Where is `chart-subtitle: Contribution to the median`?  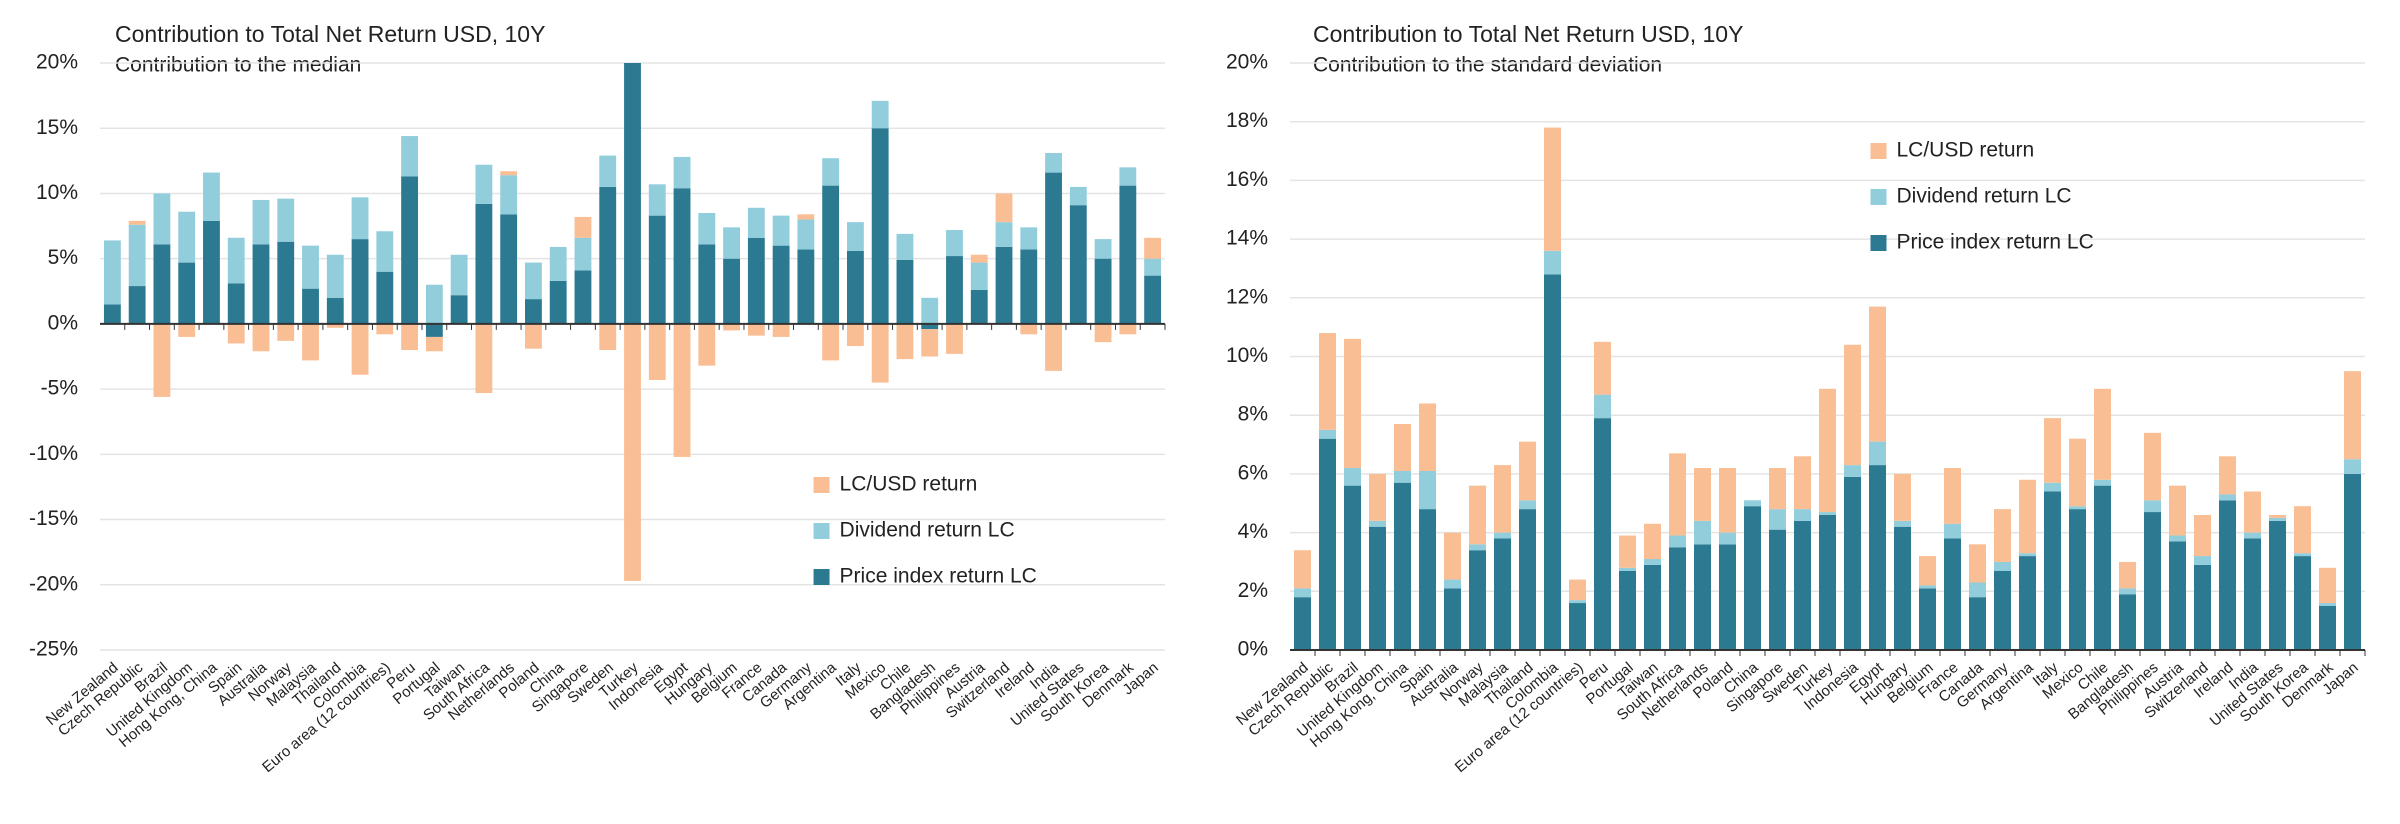
chart-subtitle: Contribution to the median is located at coordinates (238, 65).